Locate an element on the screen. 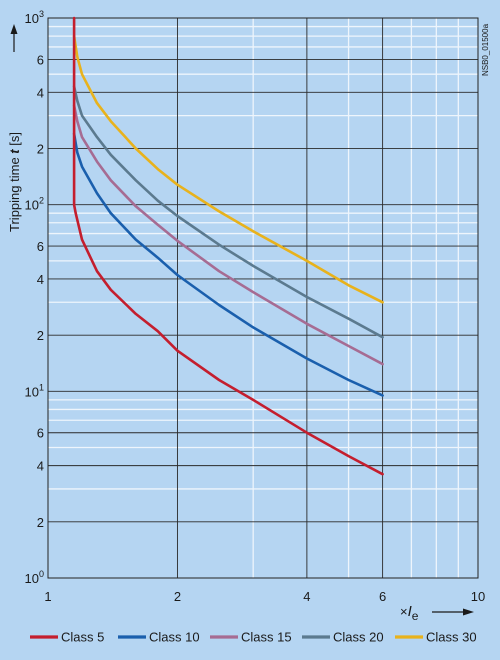 This screenshot has width=500, height=660. legend-label-class-20: Class 20 is located at coordinates (358, 637).